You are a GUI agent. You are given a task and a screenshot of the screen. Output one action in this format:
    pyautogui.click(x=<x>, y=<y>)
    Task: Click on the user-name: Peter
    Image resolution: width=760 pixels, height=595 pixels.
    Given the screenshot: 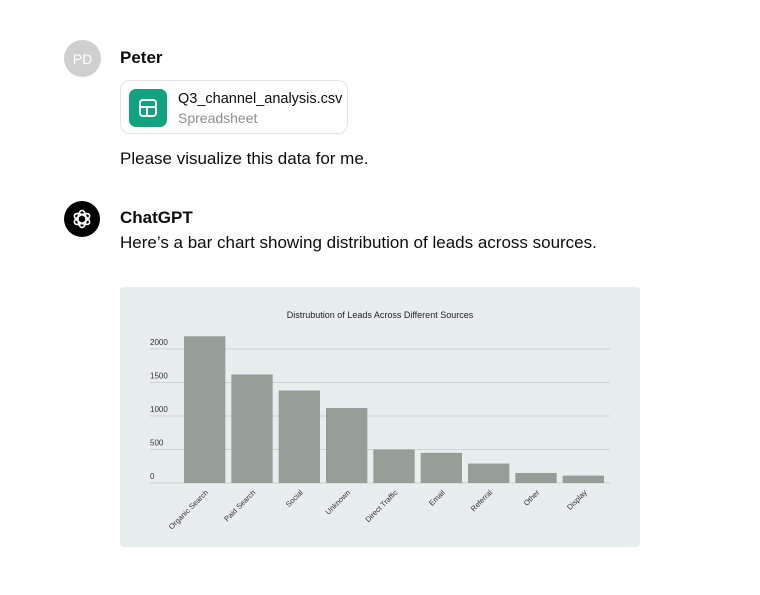 What is the action you would take?
    pyautogui.click(x=141, y=57)
    